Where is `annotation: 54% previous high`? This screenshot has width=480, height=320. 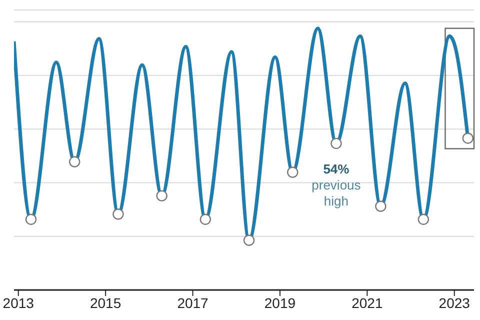
annotation: 54% previous high is located at coordinates (337, 184).